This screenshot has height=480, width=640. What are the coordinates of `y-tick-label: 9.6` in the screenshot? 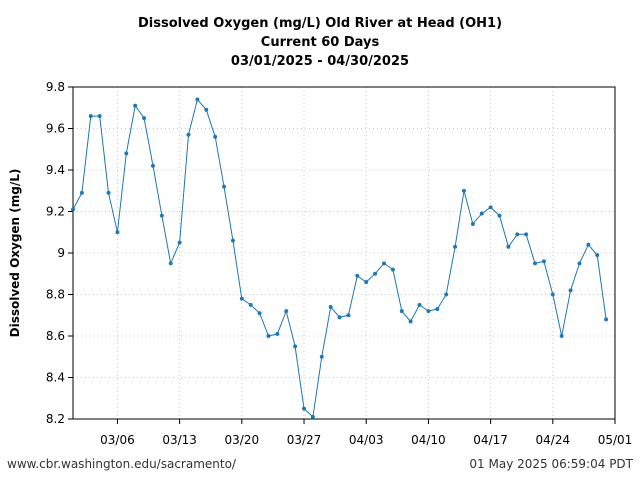 It's located at (55, 129).